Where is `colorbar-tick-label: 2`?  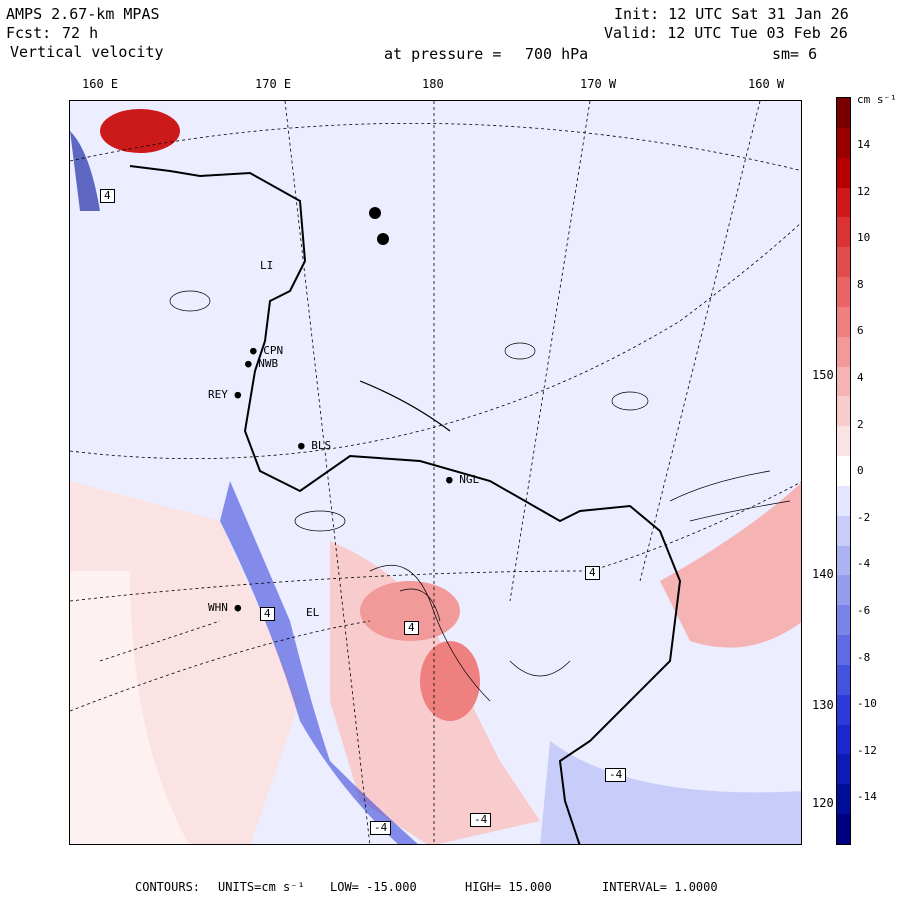
colorbar-tick-label: 2 is located at coordinates (860, 424).